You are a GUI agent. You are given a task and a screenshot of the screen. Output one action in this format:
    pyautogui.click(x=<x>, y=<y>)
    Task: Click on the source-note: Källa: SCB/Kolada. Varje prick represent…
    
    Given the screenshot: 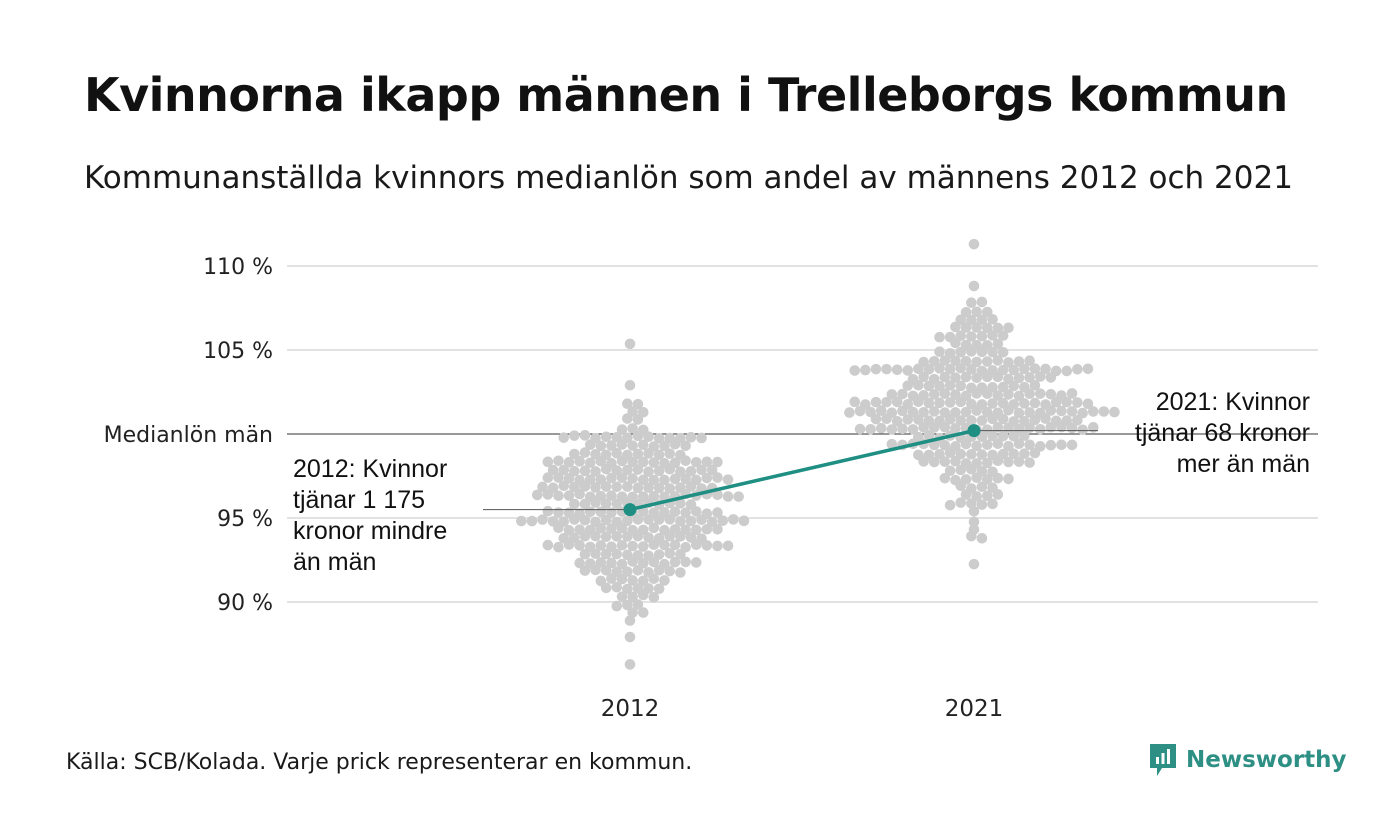 What is the action you would take?
    pyautogui.click(x=379, y=762)
    